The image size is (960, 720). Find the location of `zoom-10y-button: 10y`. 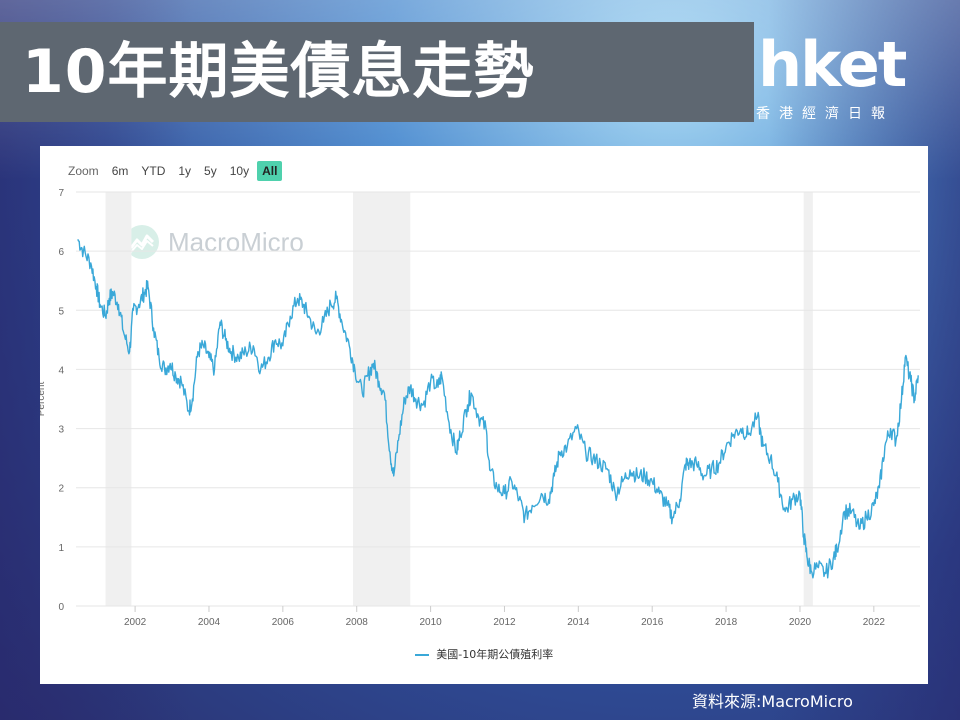

zoom-10y-button: 10y is located at coordinates (239, 171).